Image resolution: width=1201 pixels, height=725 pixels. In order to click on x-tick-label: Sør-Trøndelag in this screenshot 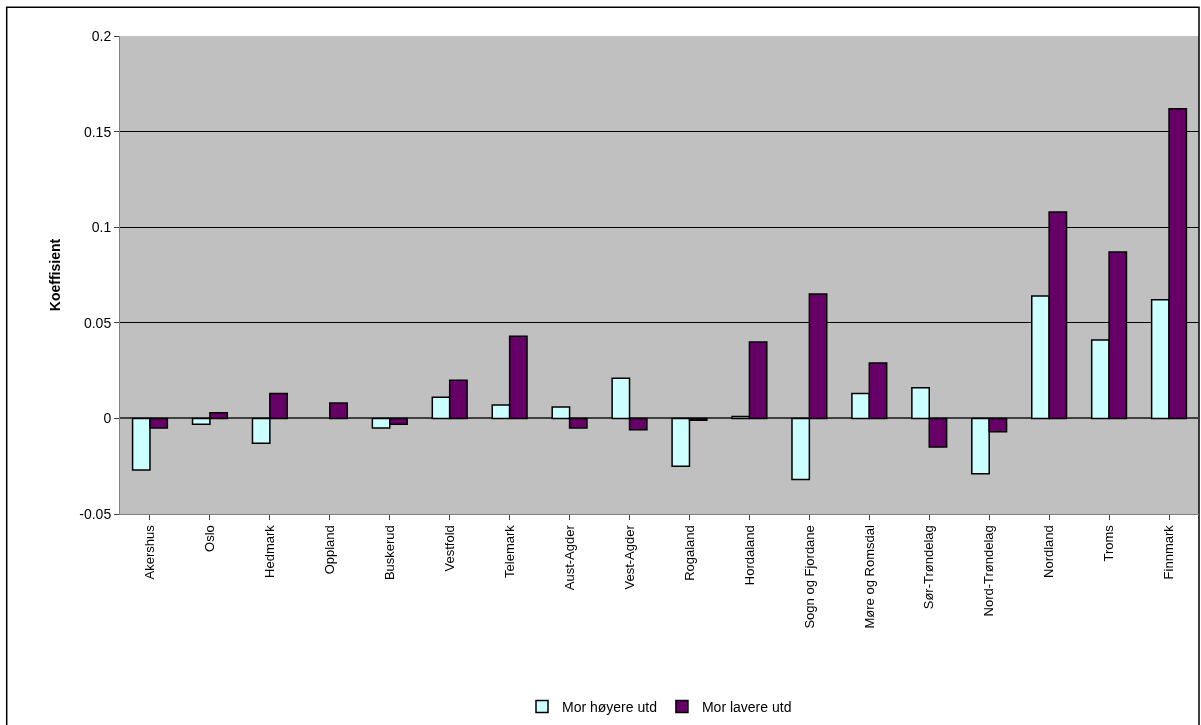, I will do `click(929, 567)`.